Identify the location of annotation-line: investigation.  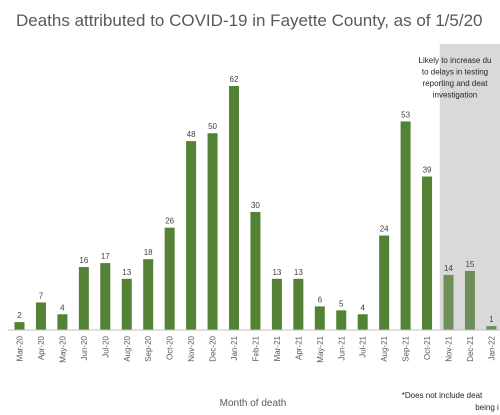
(455, 95).